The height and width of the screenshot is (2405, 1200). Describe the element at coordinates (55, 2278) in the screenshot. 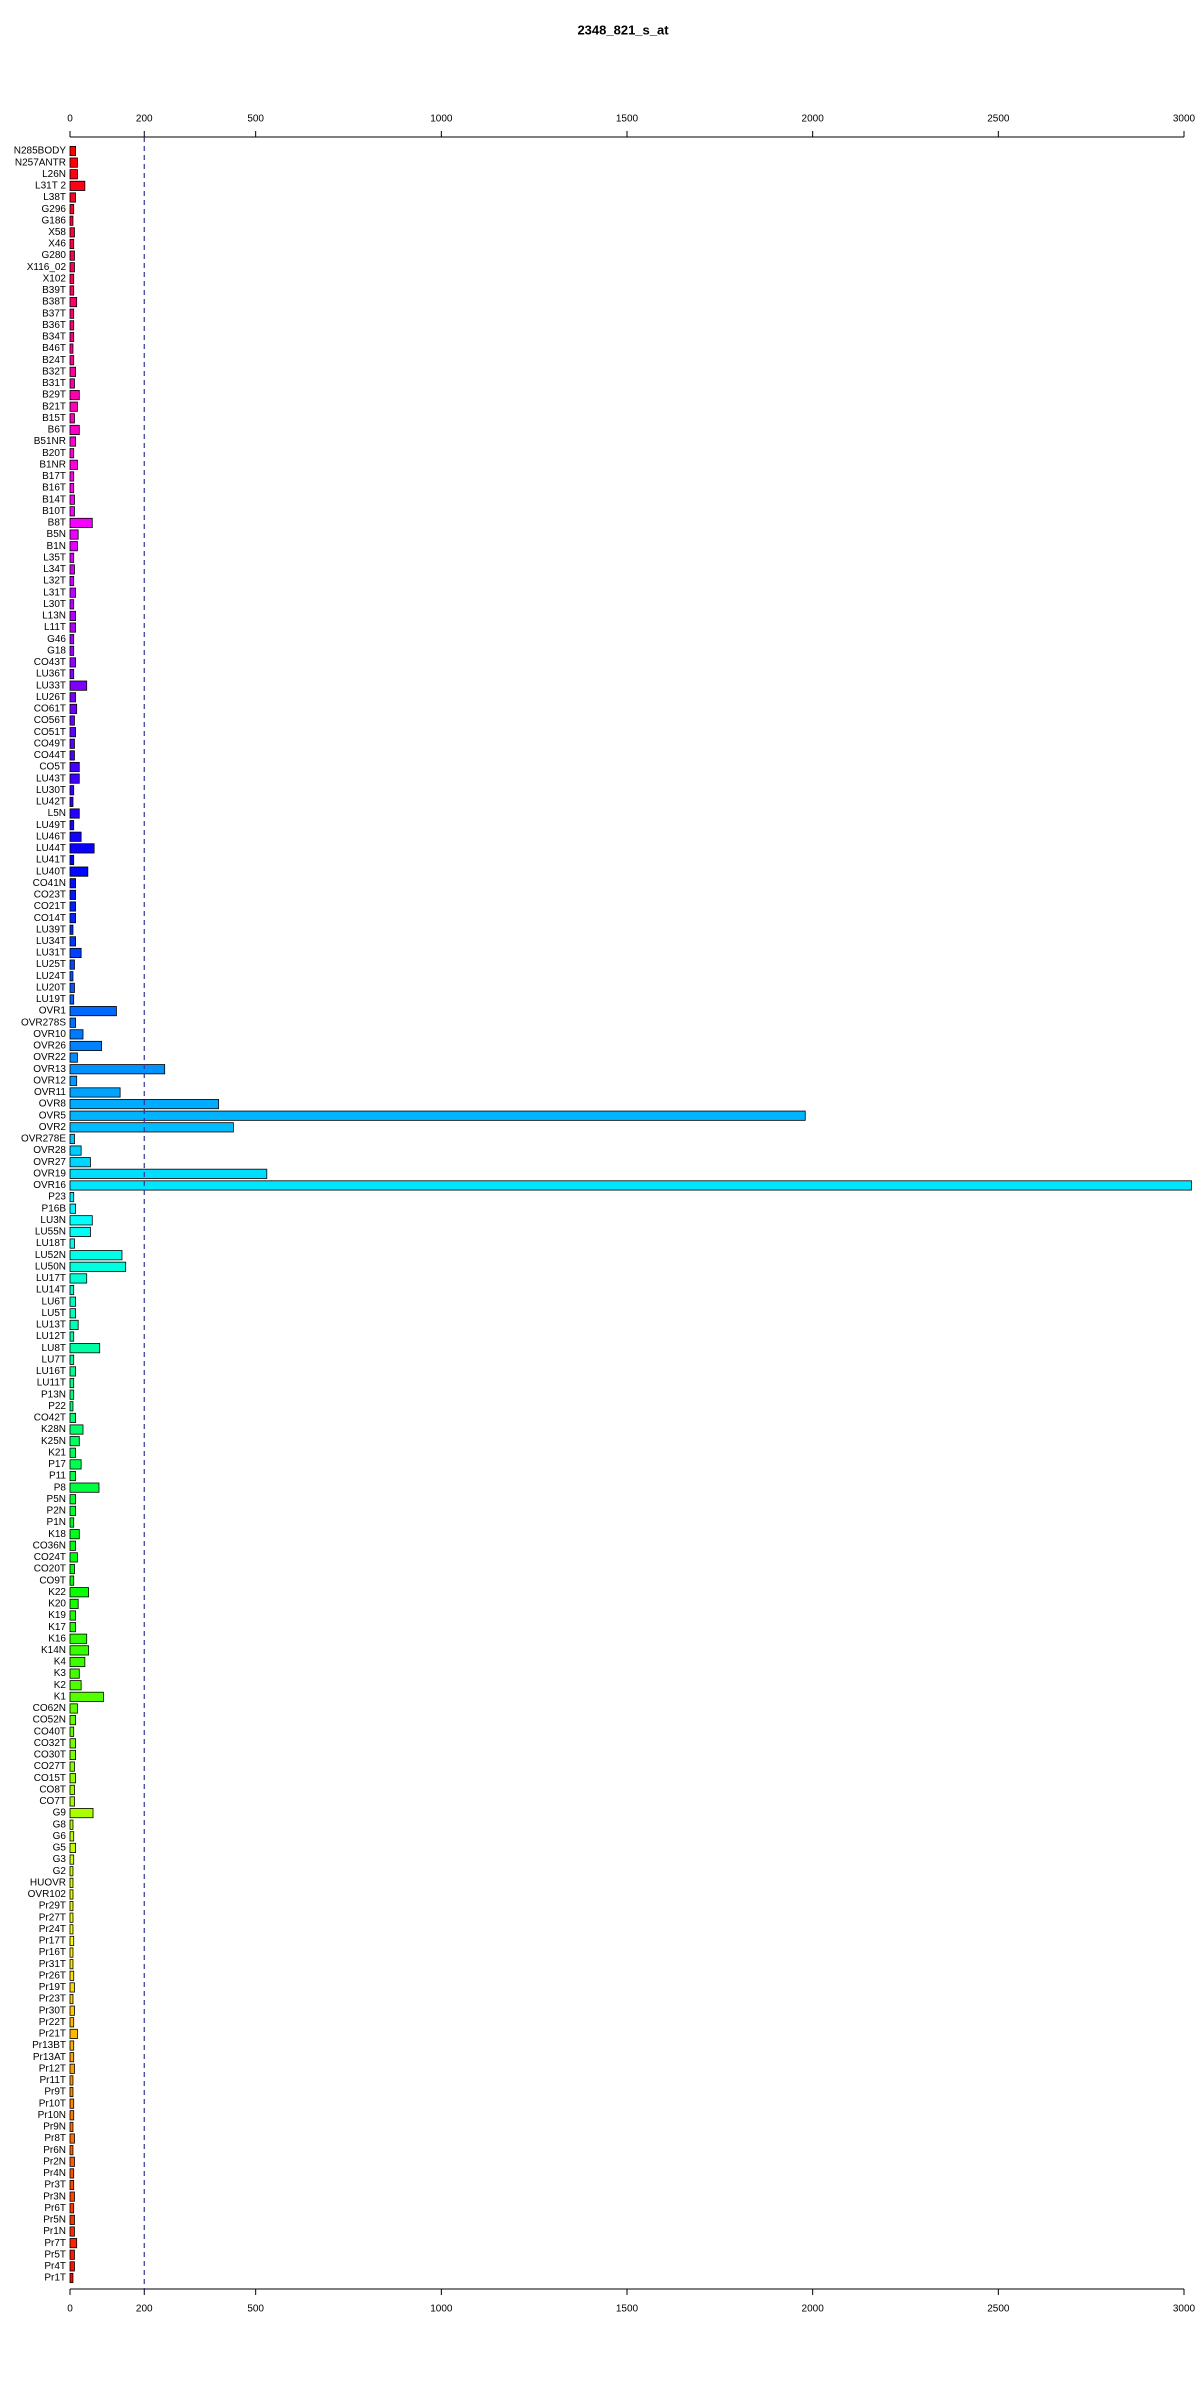

I see `y-tick-label: Pr1T` at that location.